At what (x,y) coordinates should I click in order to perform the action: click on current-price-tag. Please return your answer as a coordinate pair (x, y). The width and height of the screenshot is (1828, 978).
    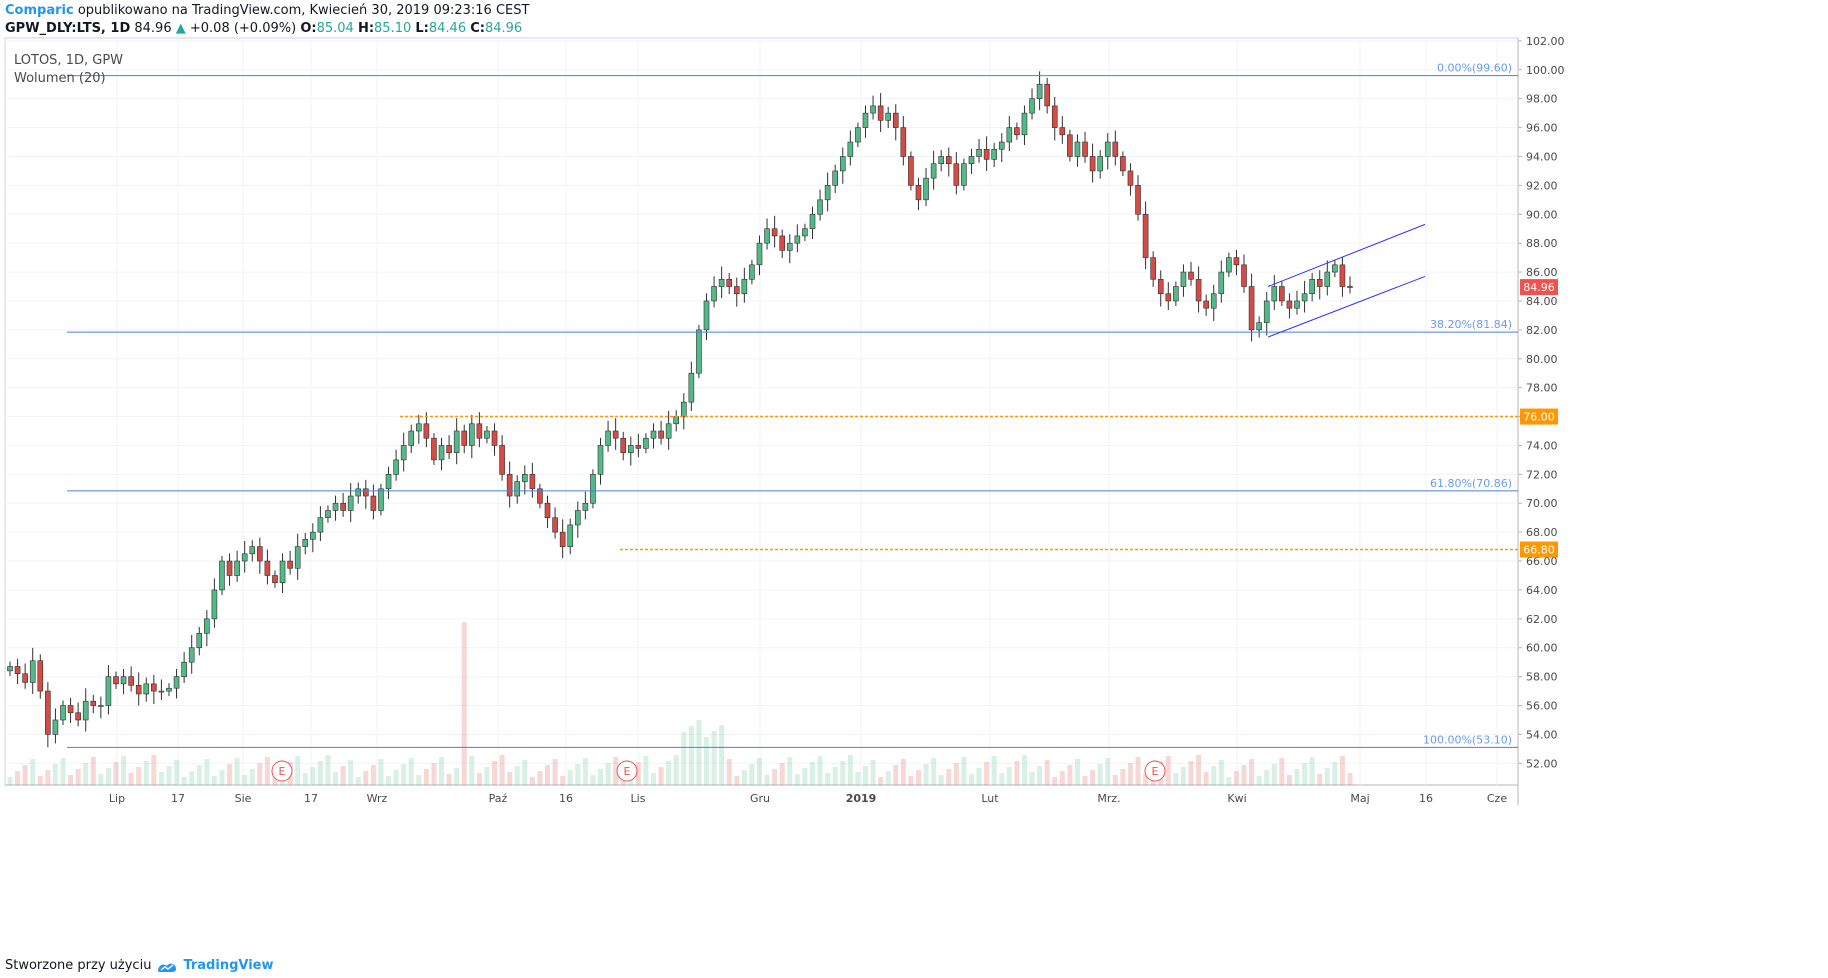
    Looking at the image, I should click on (1539, 287).